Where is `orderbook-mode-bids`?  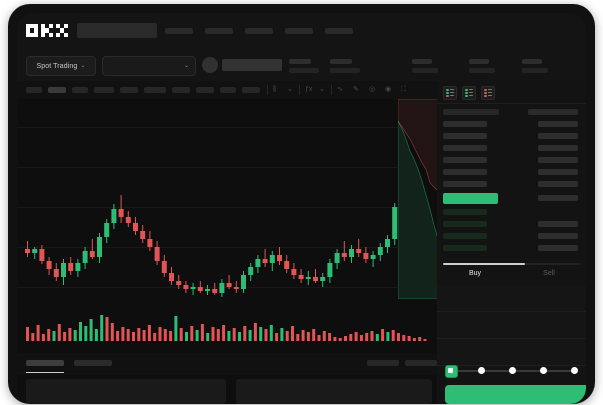
orderbook-mode-bids is located at coordinates (469, 93).